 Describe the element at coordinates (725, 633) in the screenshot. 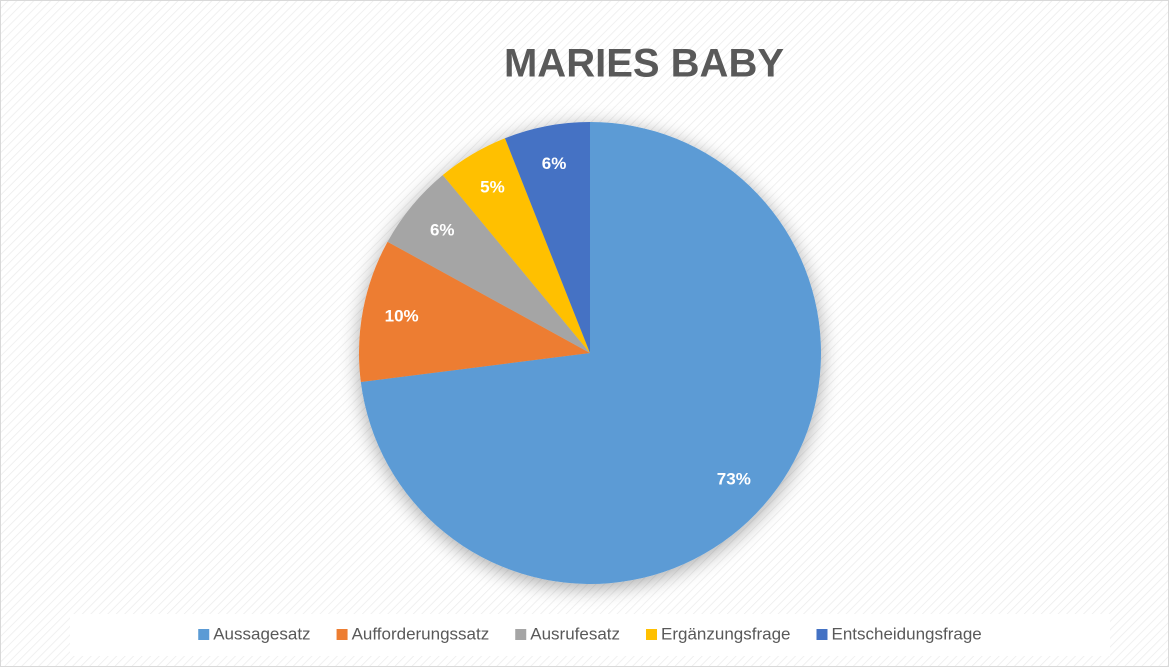

I see `legend-label: Ergänzungsfrage` at that location.